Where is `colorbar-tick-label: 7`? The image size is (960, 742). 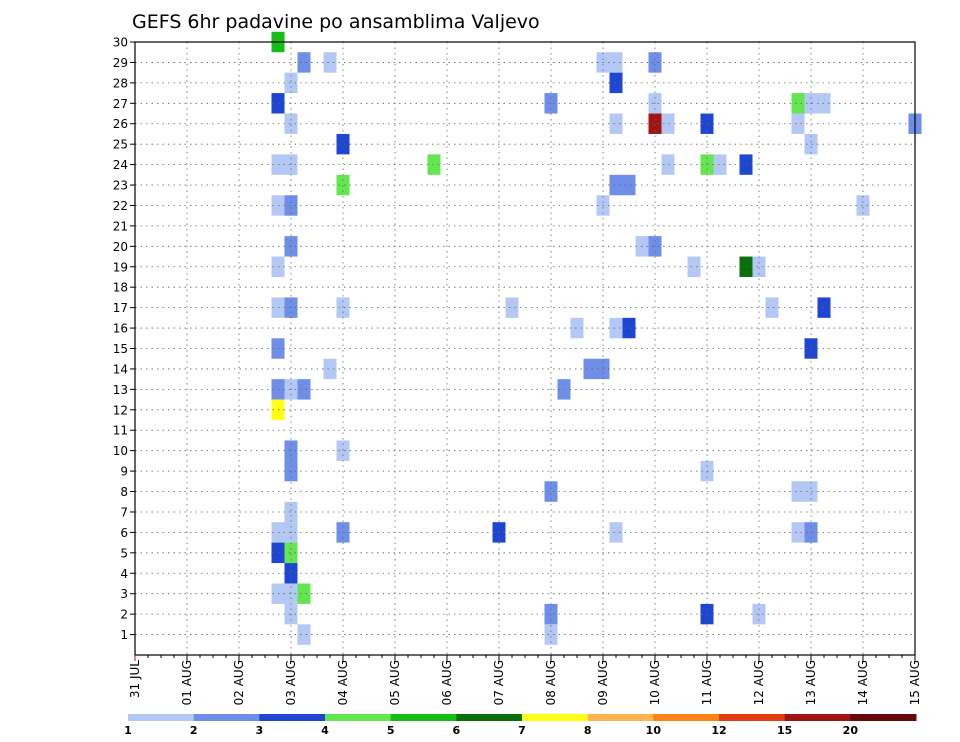
colorbar-tick-label: 7 is located at coordinates (522, 730).